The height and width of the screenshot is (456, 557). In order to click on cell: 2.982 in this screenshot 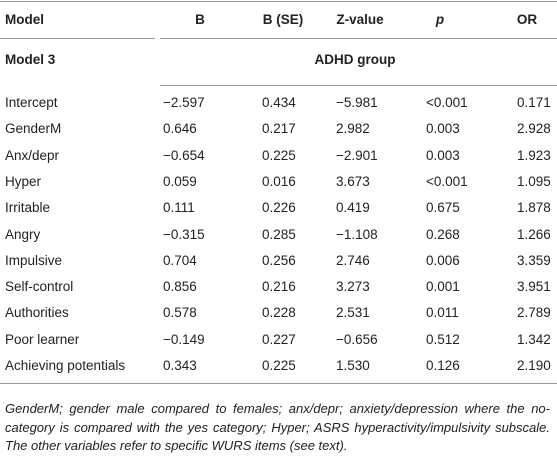, I will do `click(353, 129)`.